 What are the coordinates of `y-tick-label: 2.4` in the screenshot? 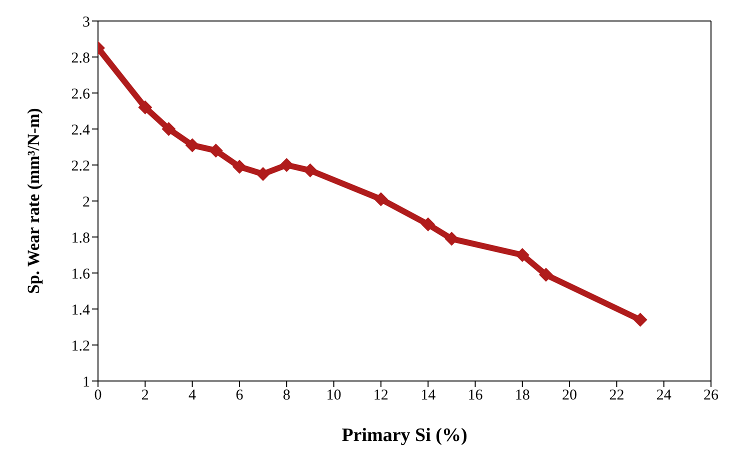 It's located at (80, 130).